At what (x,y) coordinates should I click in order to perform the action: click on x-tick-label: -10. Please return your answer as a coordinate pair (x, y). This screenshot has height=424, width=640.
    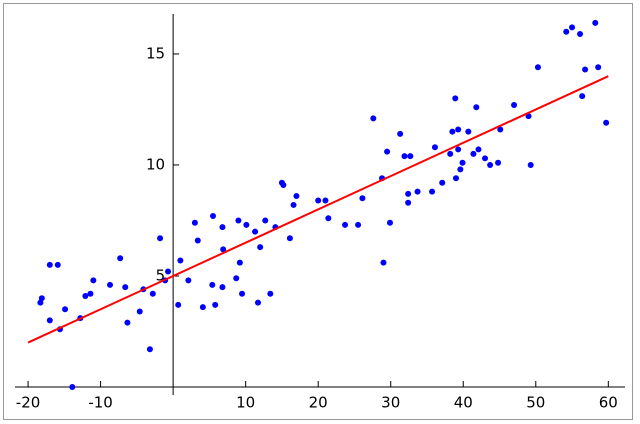
    Looking at the image, I should click on (100, 403).